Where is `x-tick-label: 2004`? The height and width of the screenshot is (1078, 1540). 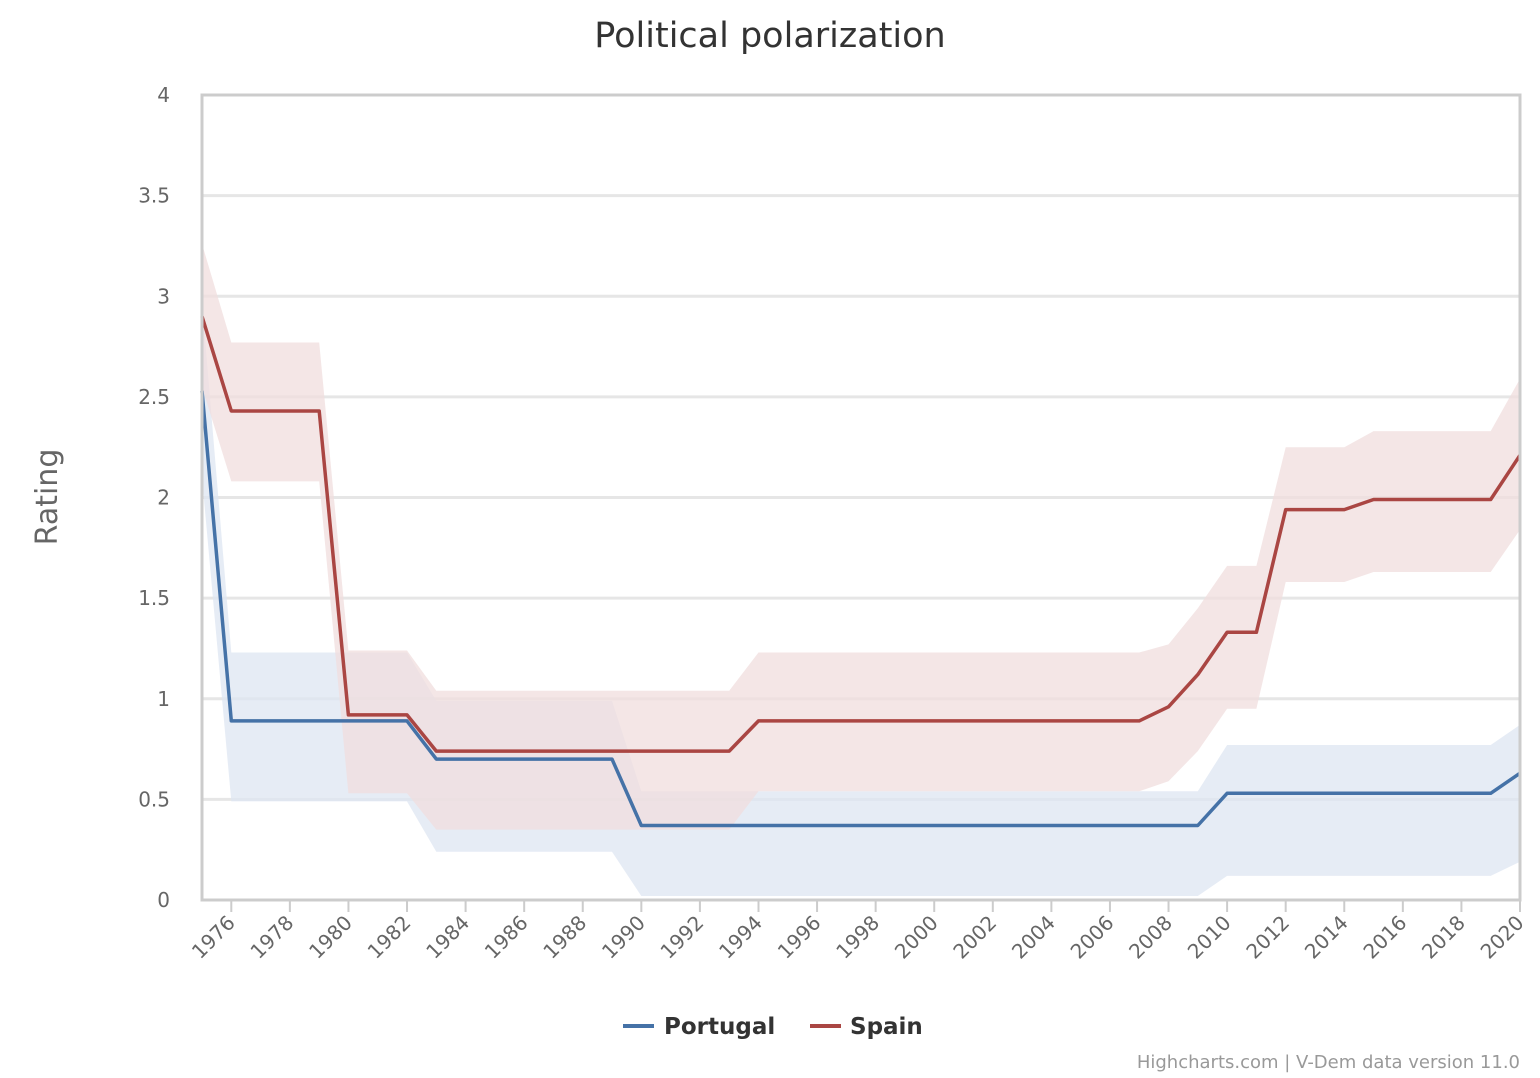 x-tick-label: 2004 is located at coordinates (1033, 937).